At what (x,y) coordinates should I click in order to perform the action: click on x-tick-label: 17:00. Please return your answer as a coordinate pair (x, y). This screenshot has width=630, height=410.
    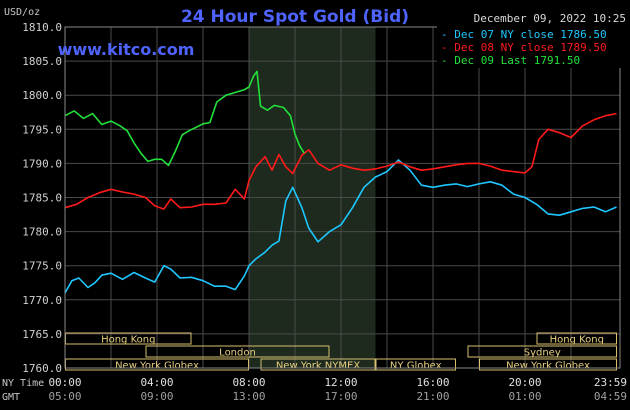
    Looking at the image, I should click on (340, 396).